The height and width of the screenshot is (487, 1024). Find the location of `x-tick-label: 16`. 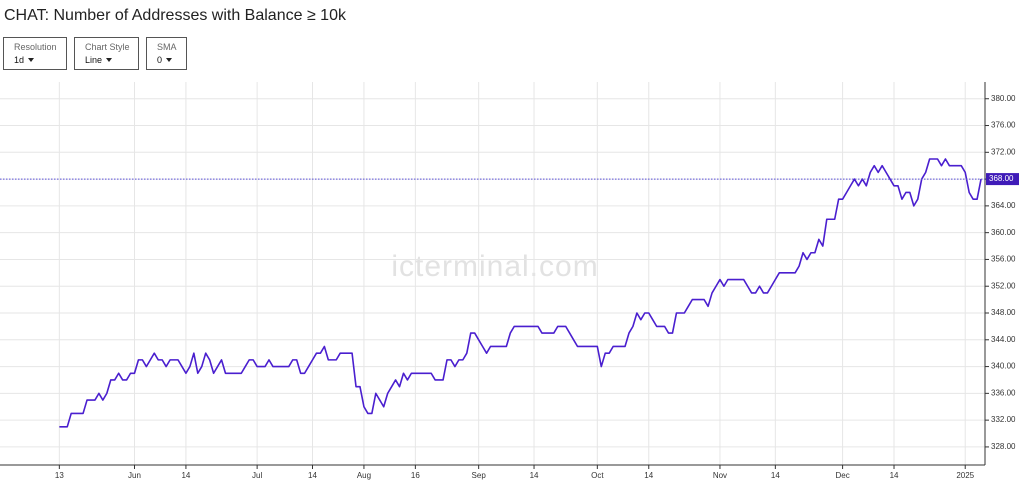

x-tick-label: 16 is located at coordinates (415, 475).